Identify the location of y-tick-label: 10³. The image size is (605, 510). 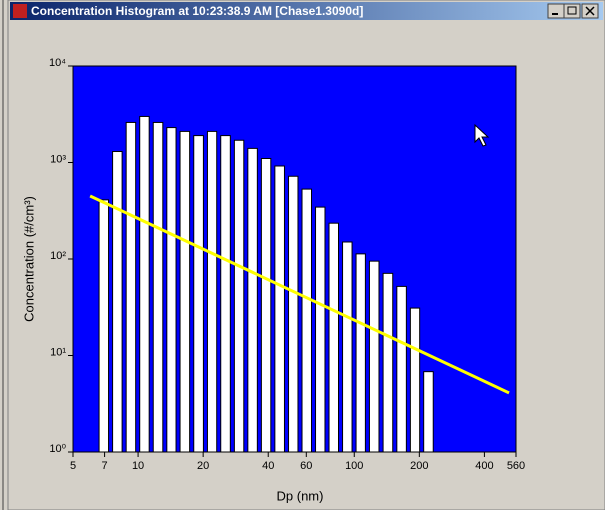
(58, 159).